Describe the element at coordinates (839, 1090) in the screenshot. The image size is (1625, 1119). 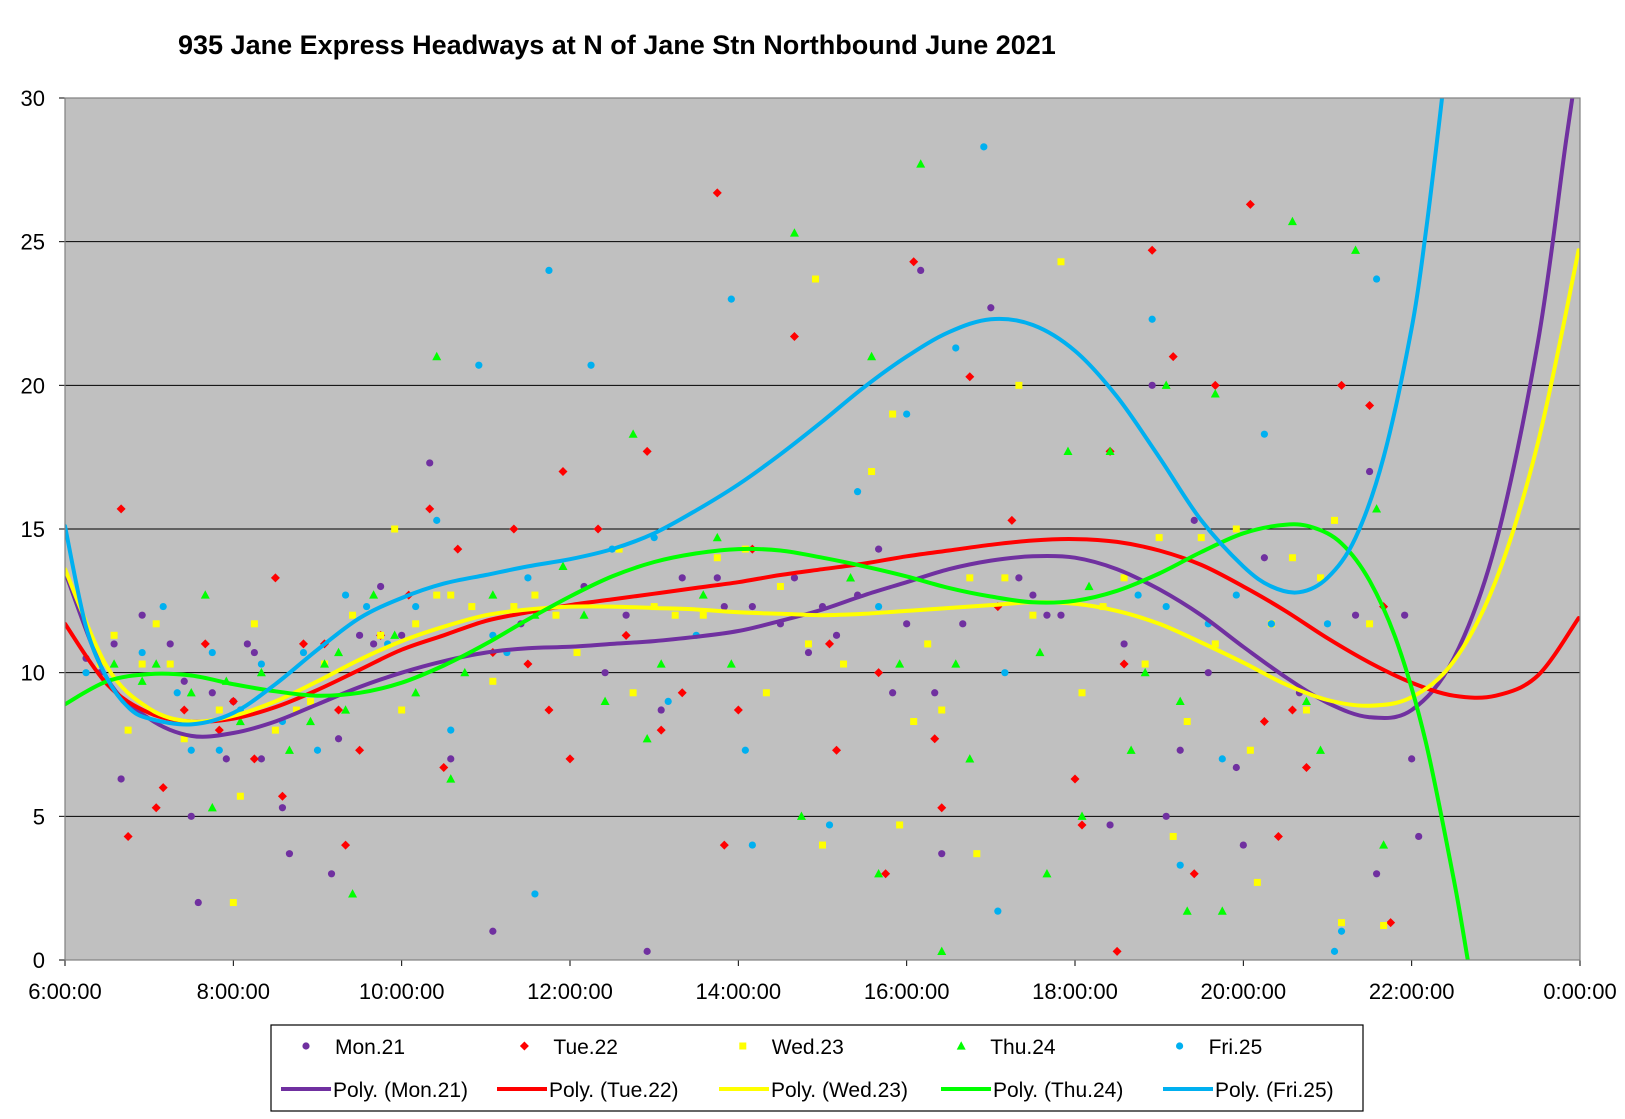
I see `legend-label: Poly. (Wed.23)` at that location.